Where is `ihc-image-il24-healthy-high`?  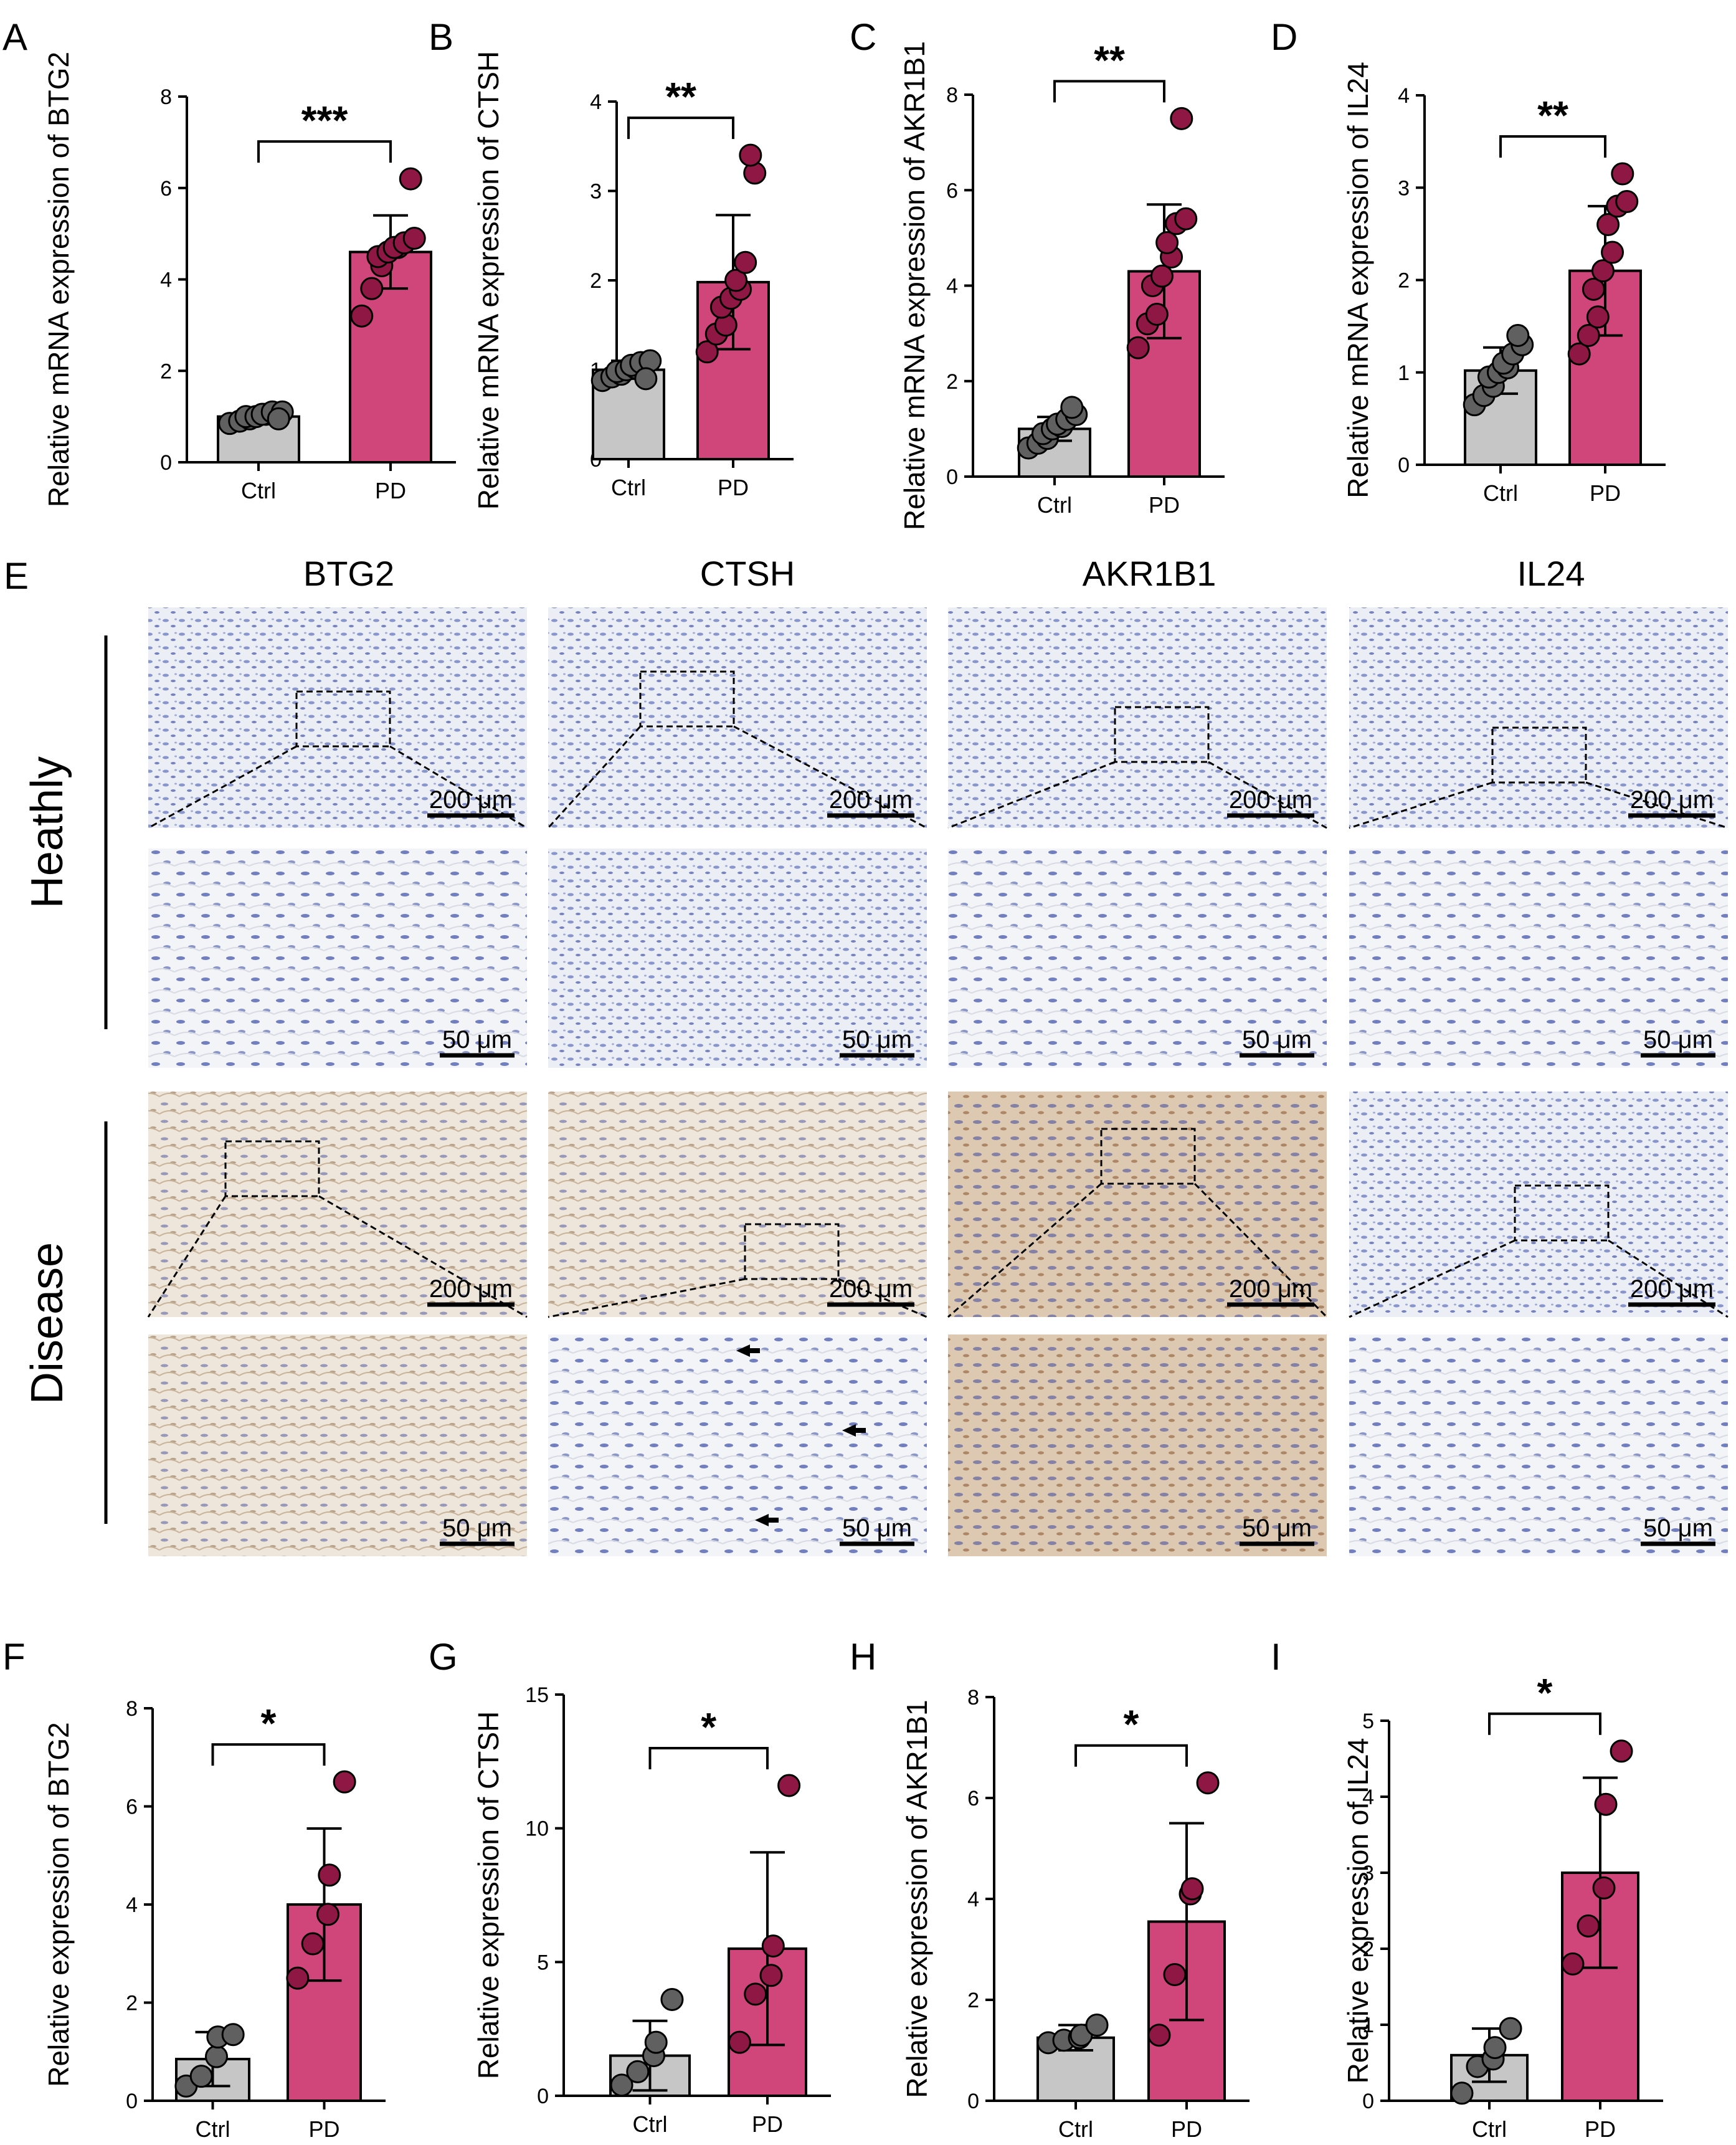
ihc-image-il24-healthy-high is located at coordinates (1538, 958).